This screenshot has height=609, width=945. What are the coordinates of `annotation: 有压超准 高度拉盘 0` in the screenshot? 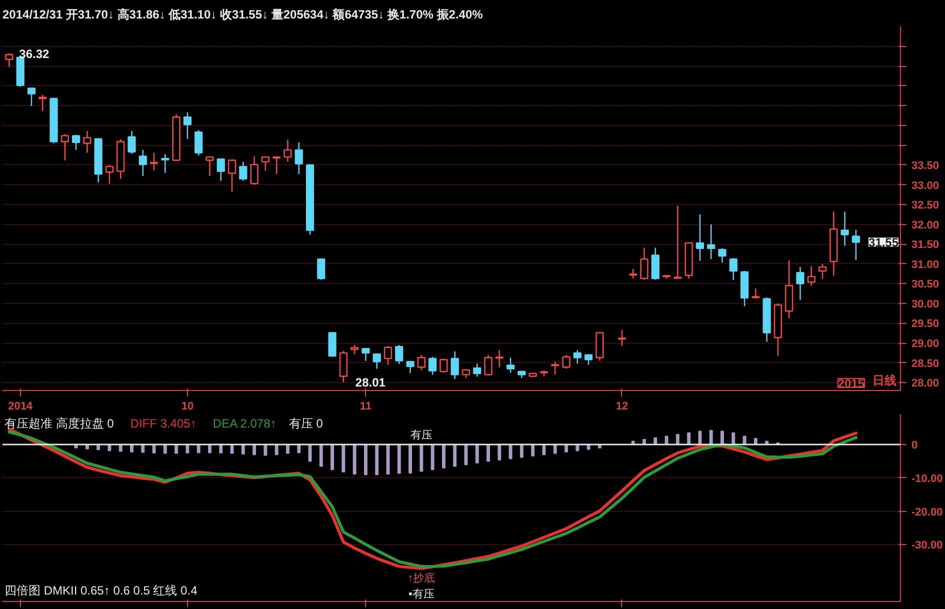 It's located at (59, 423).